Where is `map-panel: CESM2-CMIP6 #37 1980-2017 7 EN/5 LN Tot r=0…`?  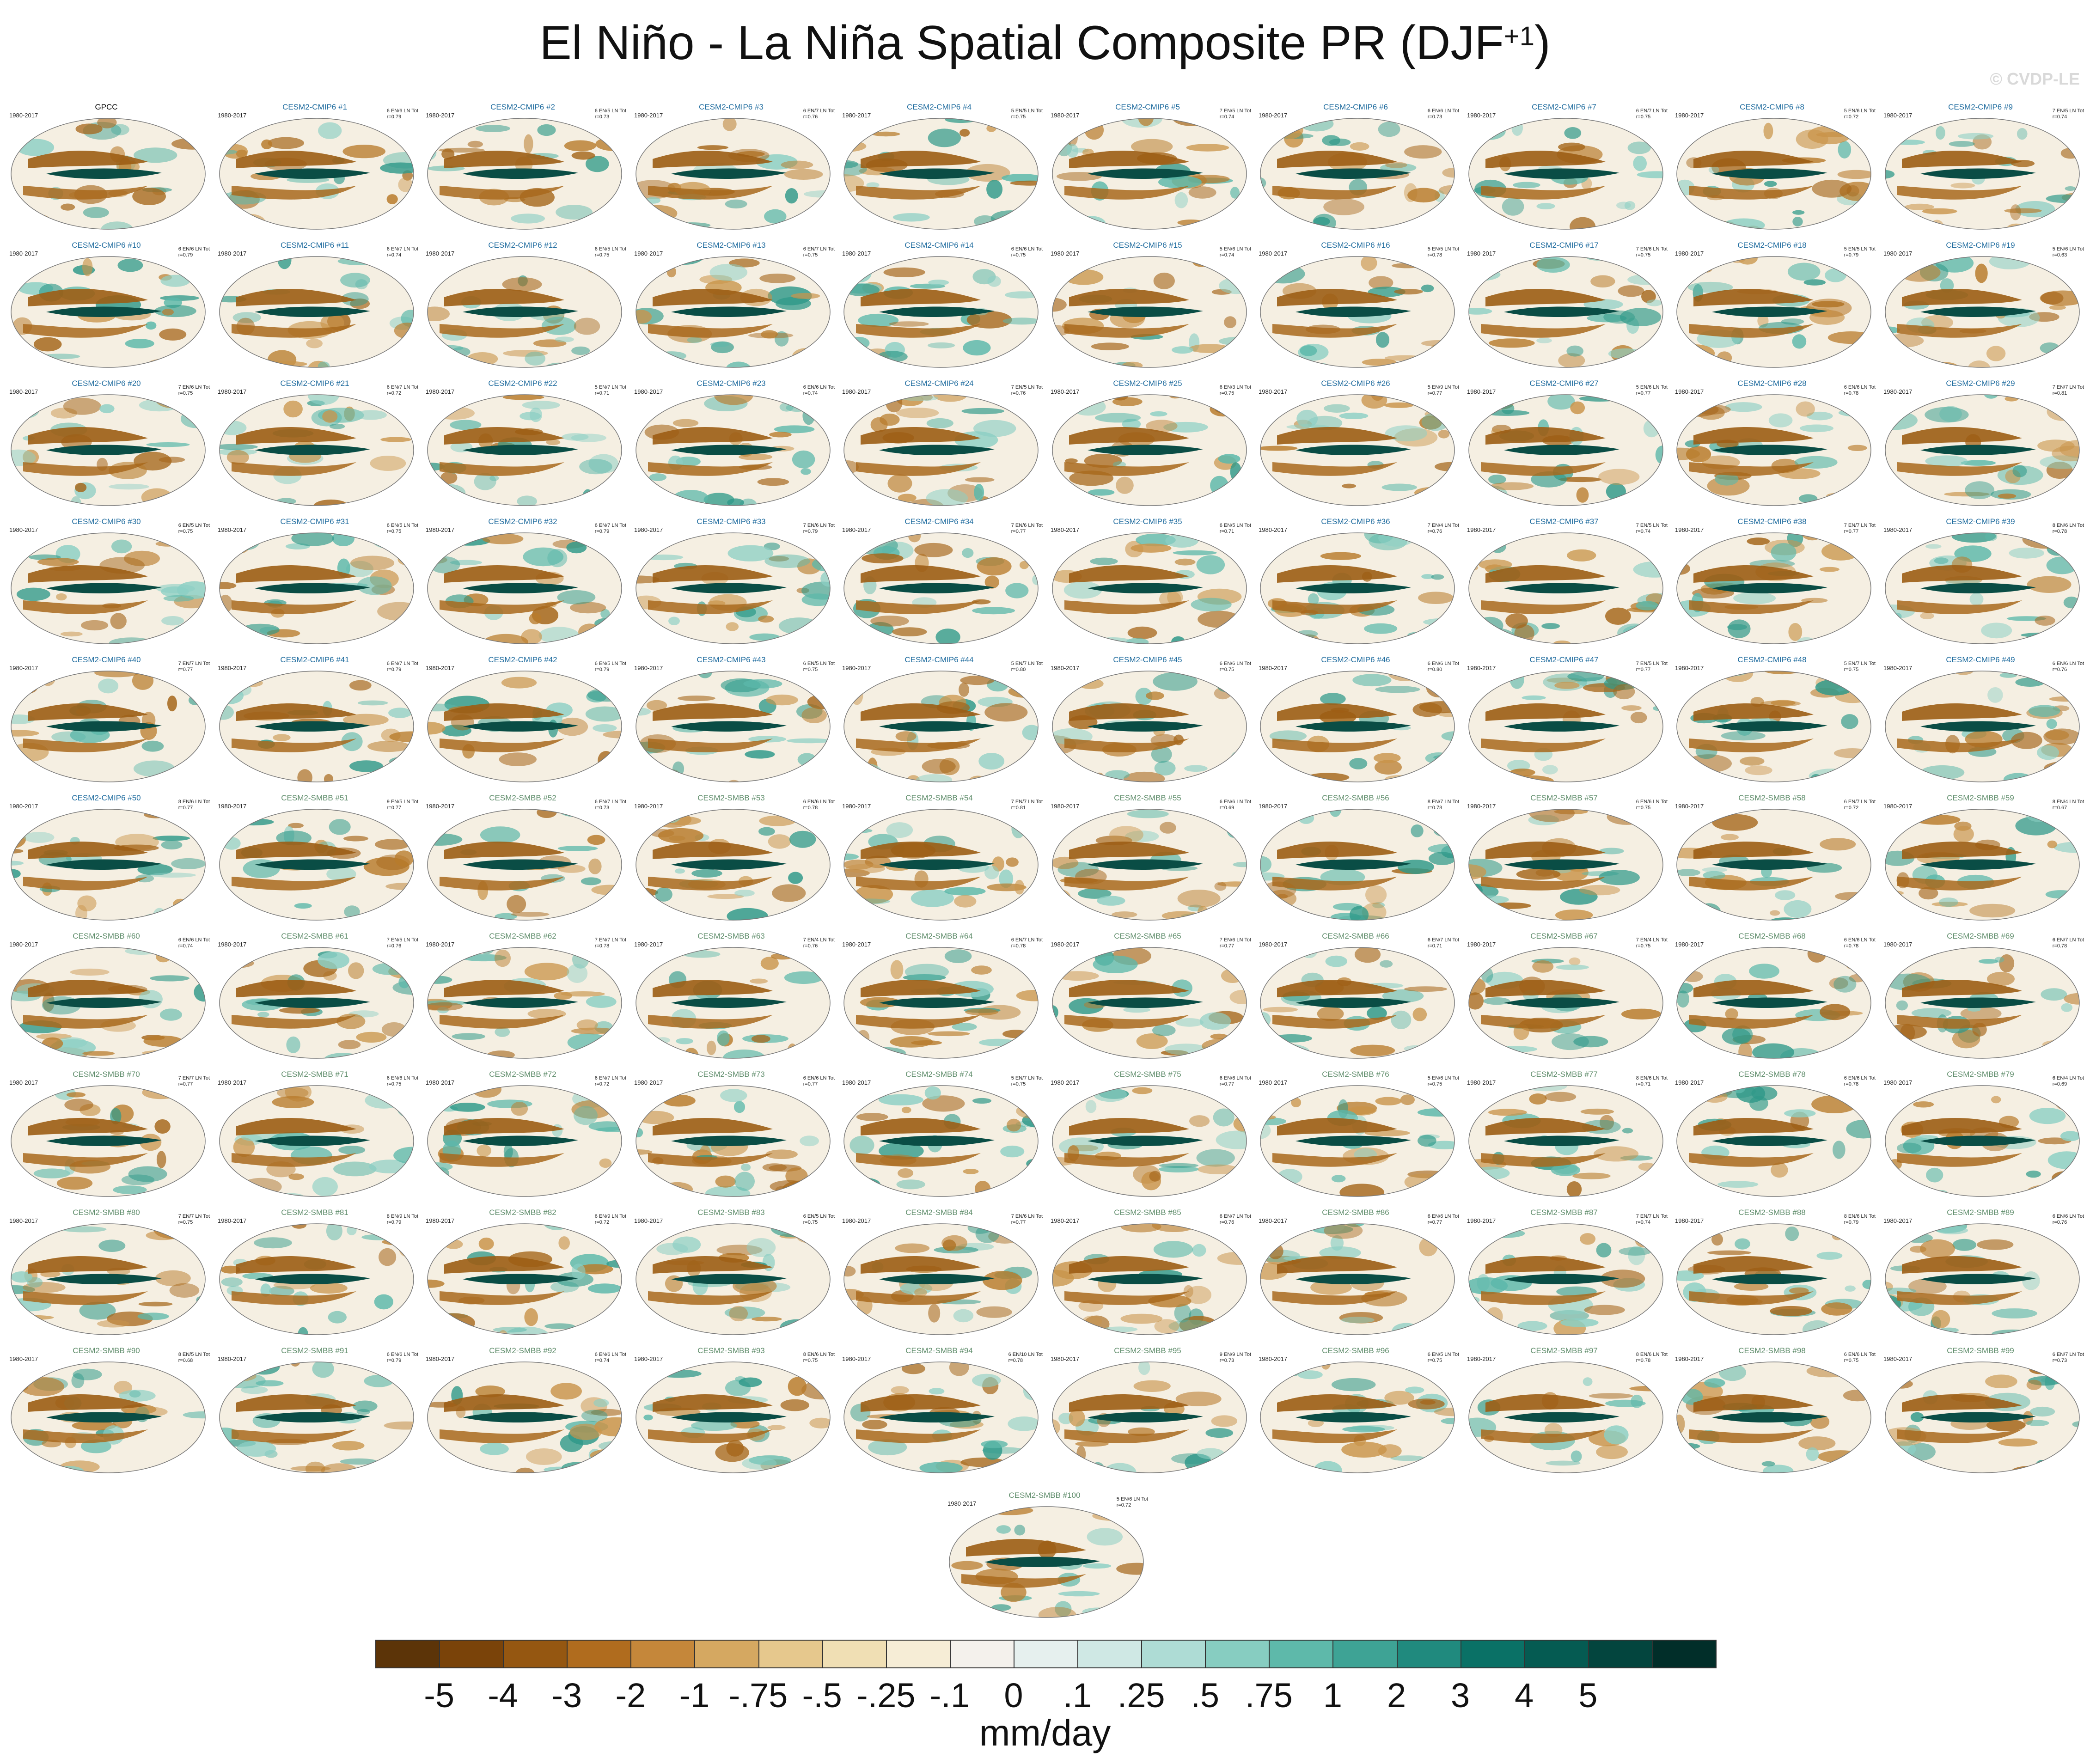 map-panel: CESM2-CMIP6 #37 1980-2017 7 EN/5 LN Tot r=0… is located at coordinates (1564, 580).